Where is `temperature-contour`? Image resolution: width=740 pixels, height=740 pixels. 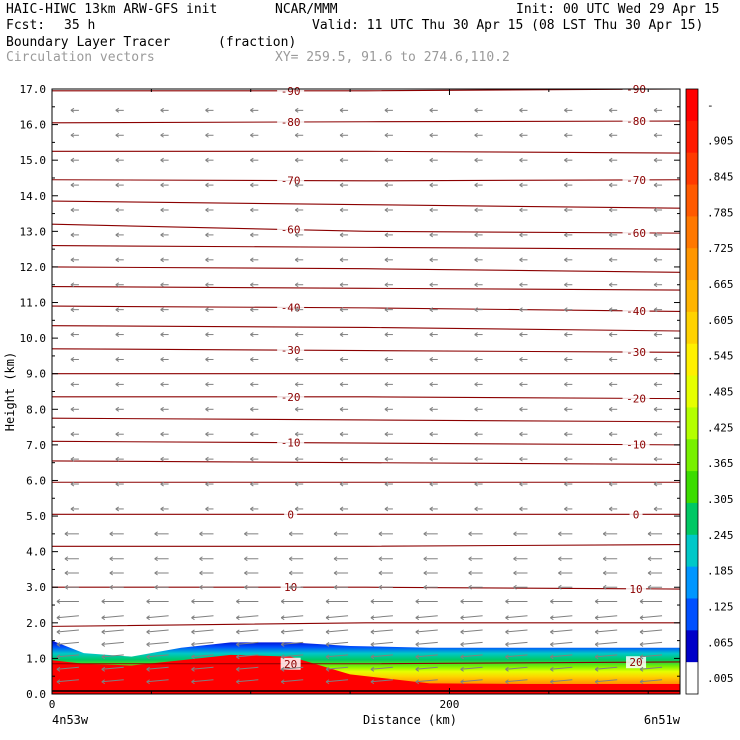 temperature-contour is located at coordinates (366, 398).